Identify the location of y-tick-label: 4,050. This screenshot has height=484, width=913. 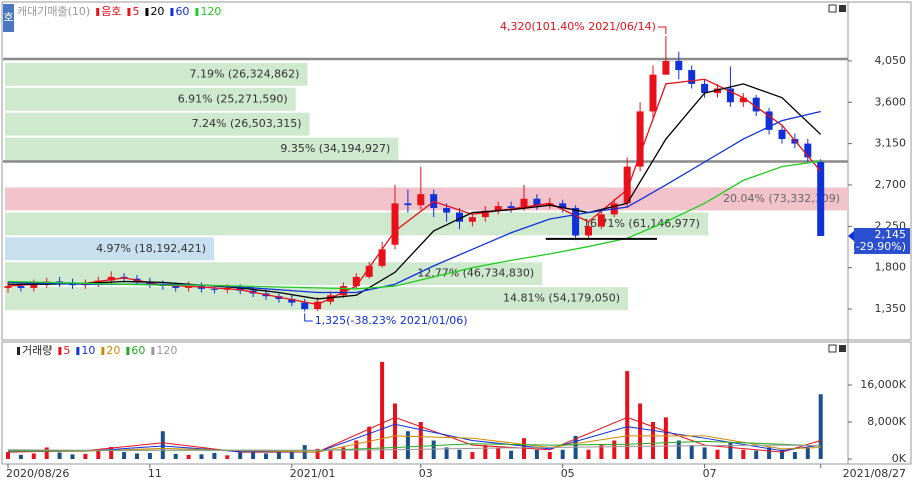
(891, 60).